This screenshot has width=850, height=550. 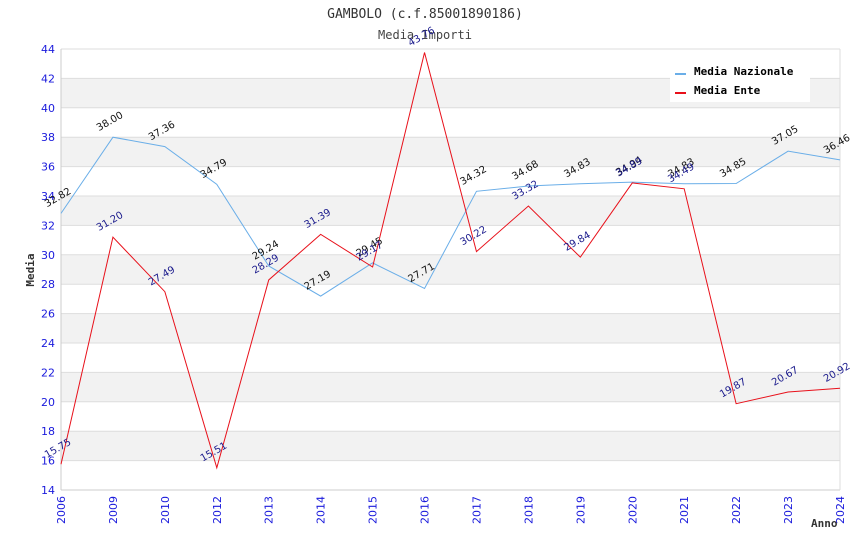 What do you see at coordinates (48, 490) in the screenshot?
I see `y-tick-label: 14` at bounding box center [48, 490].